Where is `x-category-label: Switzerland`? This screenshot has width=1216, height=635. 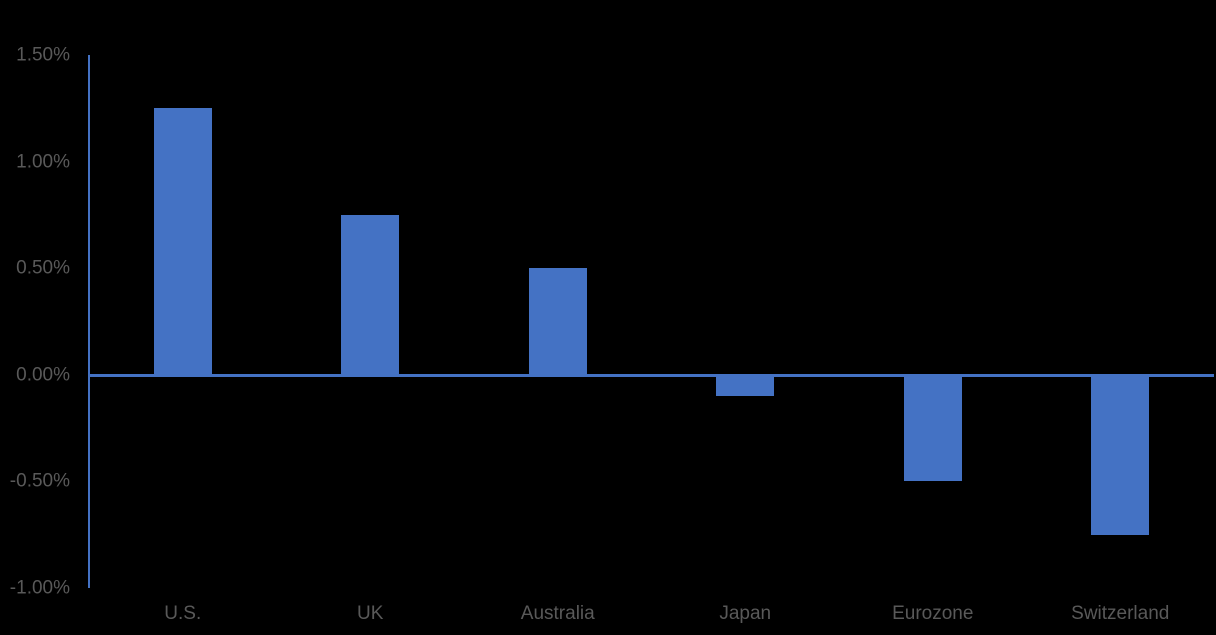
x-category-label: Switzerland is located at coordinates (1120, 613).